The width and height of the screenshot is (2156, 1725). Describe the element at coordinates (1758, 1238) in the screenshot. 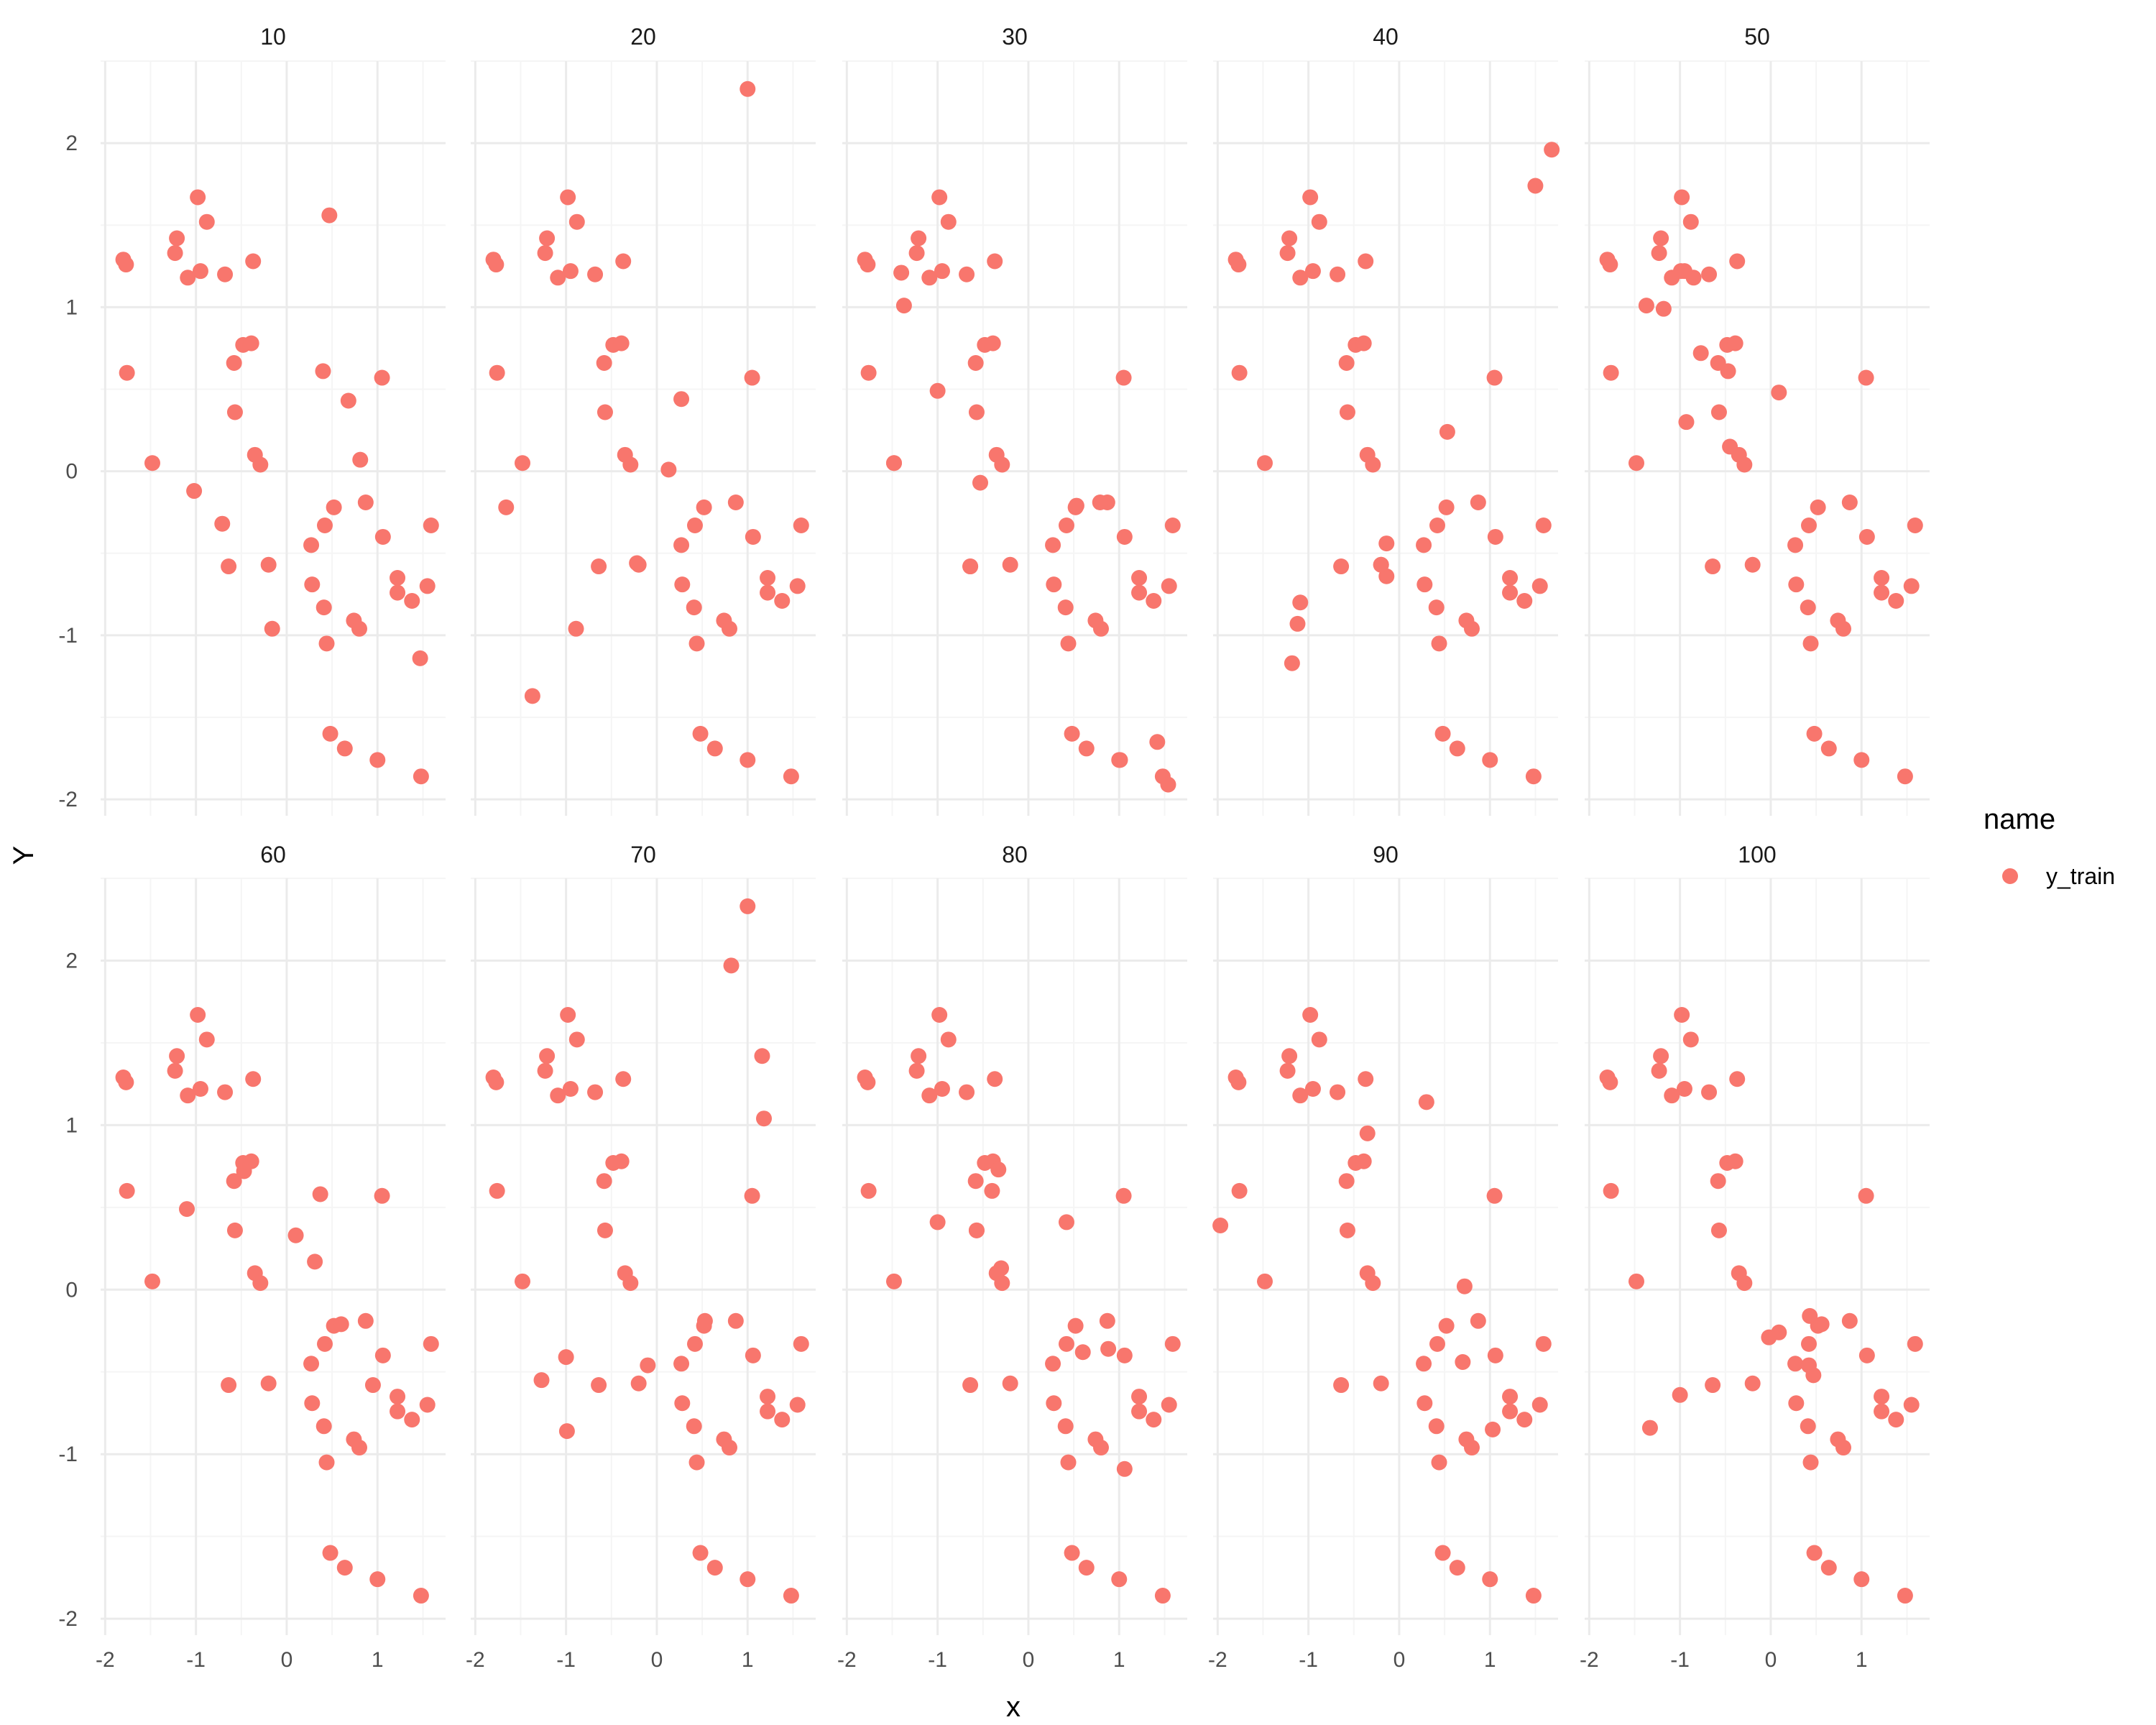

I see `facet-panel-100: 100` at that location.